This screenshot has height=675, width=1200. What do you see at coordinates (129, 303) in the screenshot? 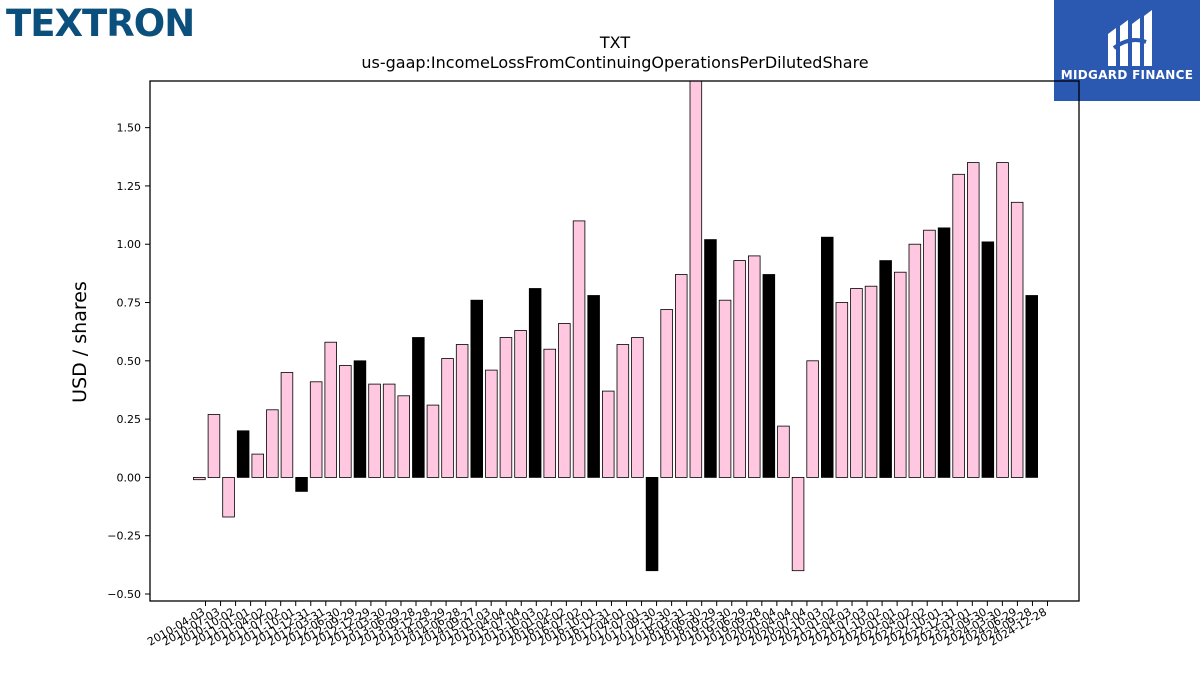
I see `y-tick-label: 0.75` at bounding box center [129, 303].